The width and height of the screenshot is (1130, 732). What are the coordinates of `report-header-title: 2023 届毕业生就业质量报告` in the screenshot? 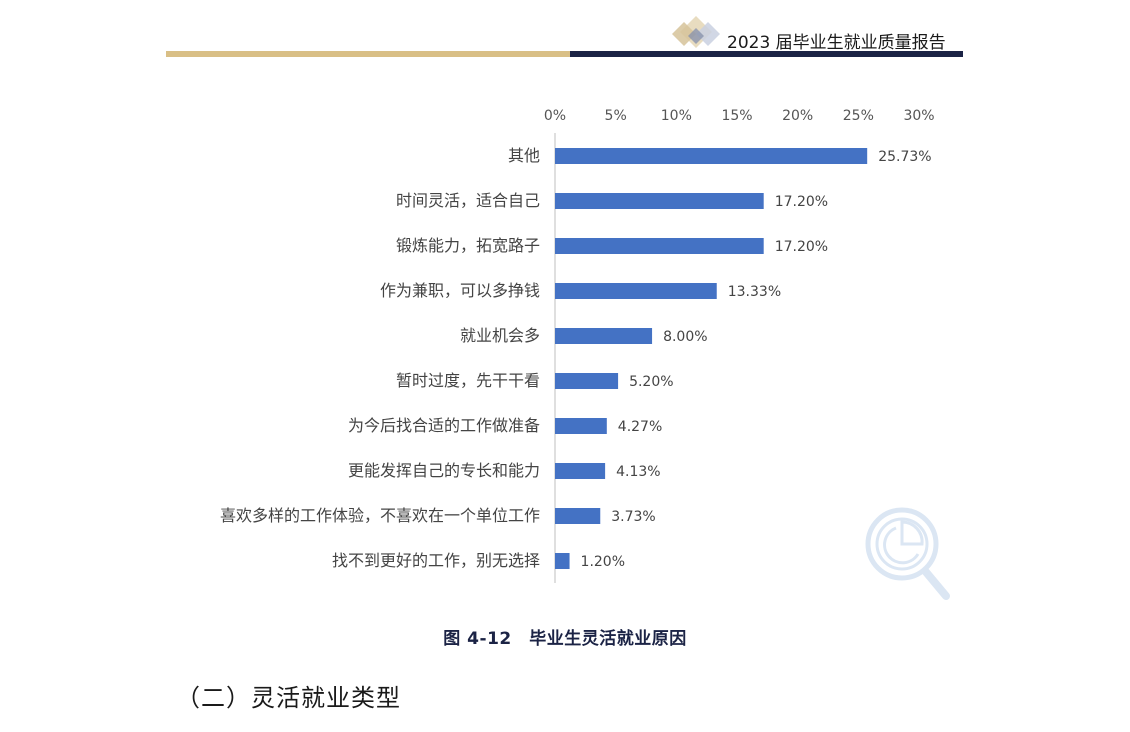 It's located at (836, 43).